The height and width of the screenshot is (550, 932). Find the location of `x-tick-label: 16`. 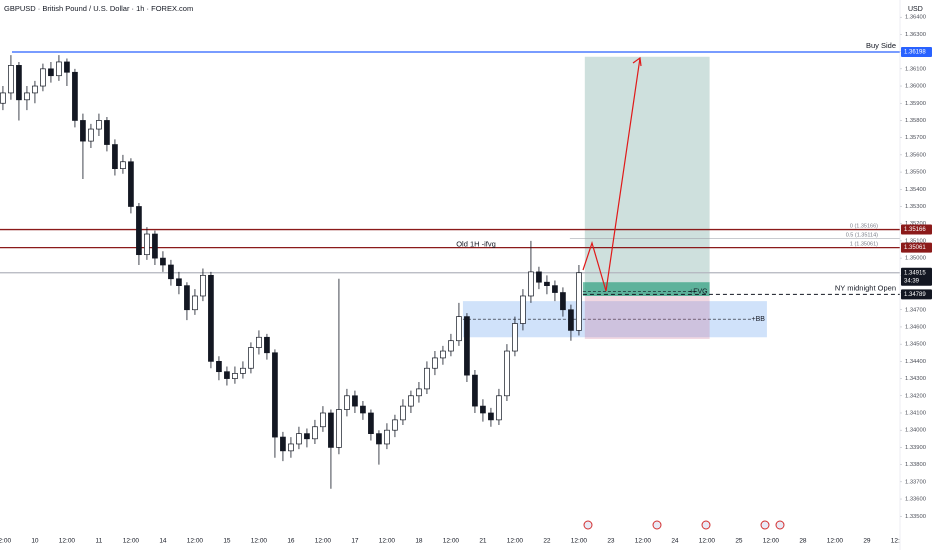

x-tick-label: 16 is located at coordinates (291, 541).